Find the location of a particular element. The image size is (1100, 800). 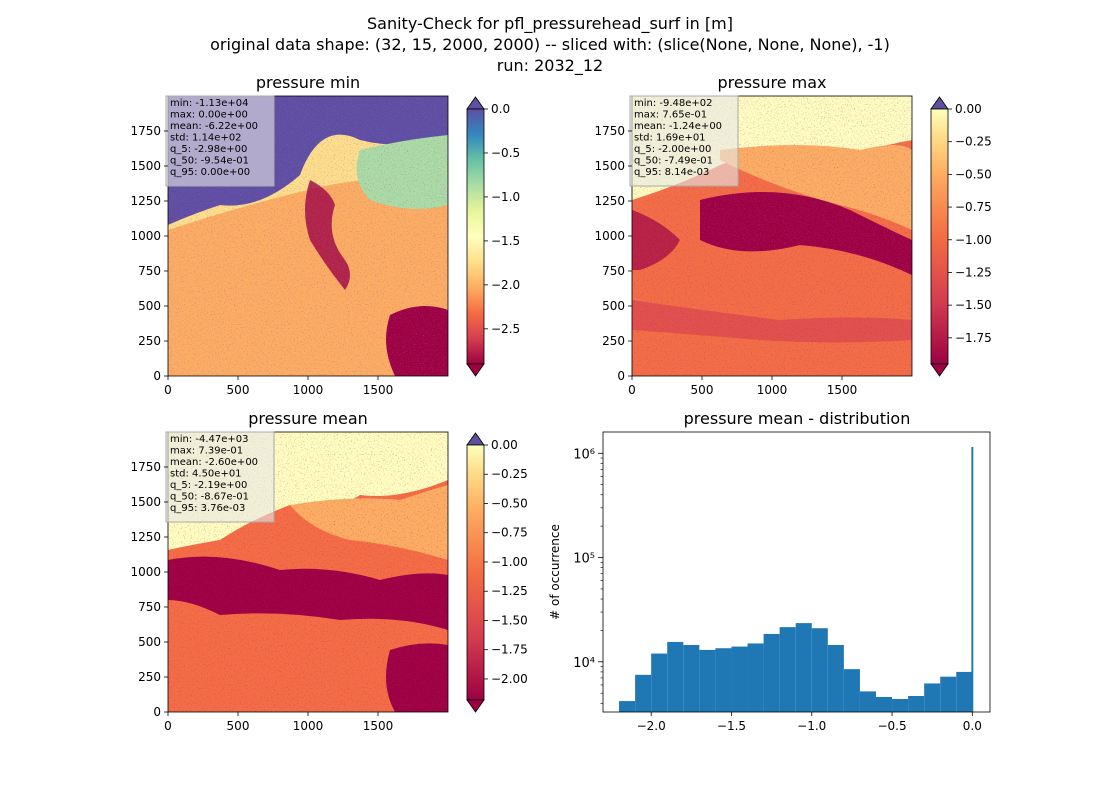

colorbar-tick-label: −1.25 is located at coordinates (509, 591).